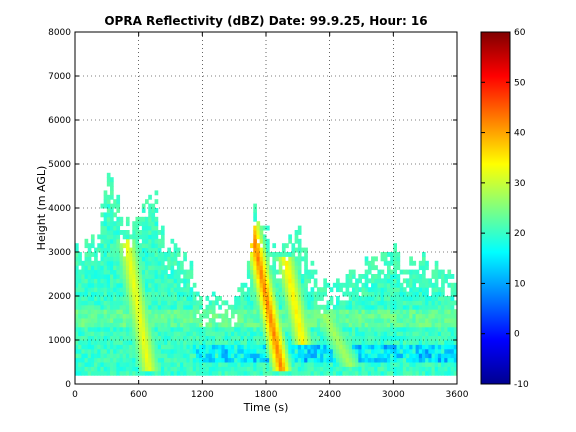 The height and width of the screenshot is (432, 576). I want to click on x-tick-label: 0, so click(75, 395).